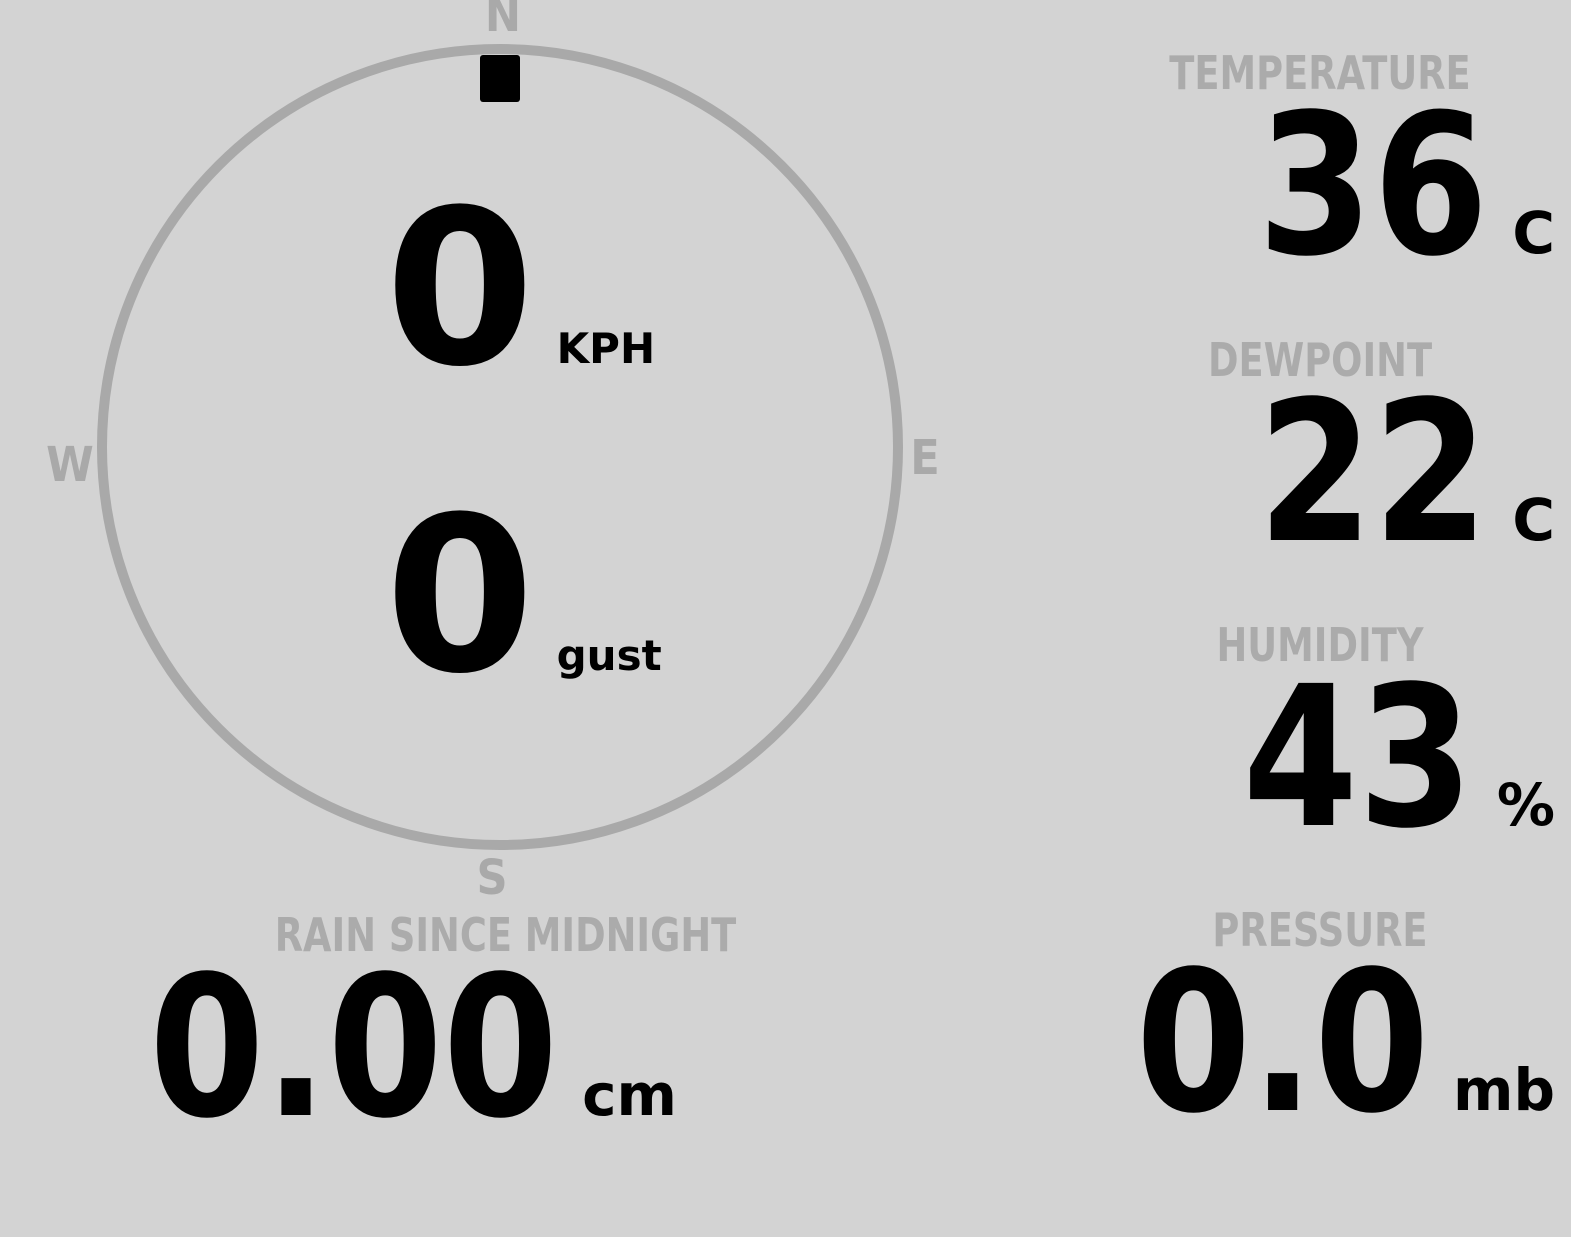  I want to click on compass-label-south: S, so click(492, 878).